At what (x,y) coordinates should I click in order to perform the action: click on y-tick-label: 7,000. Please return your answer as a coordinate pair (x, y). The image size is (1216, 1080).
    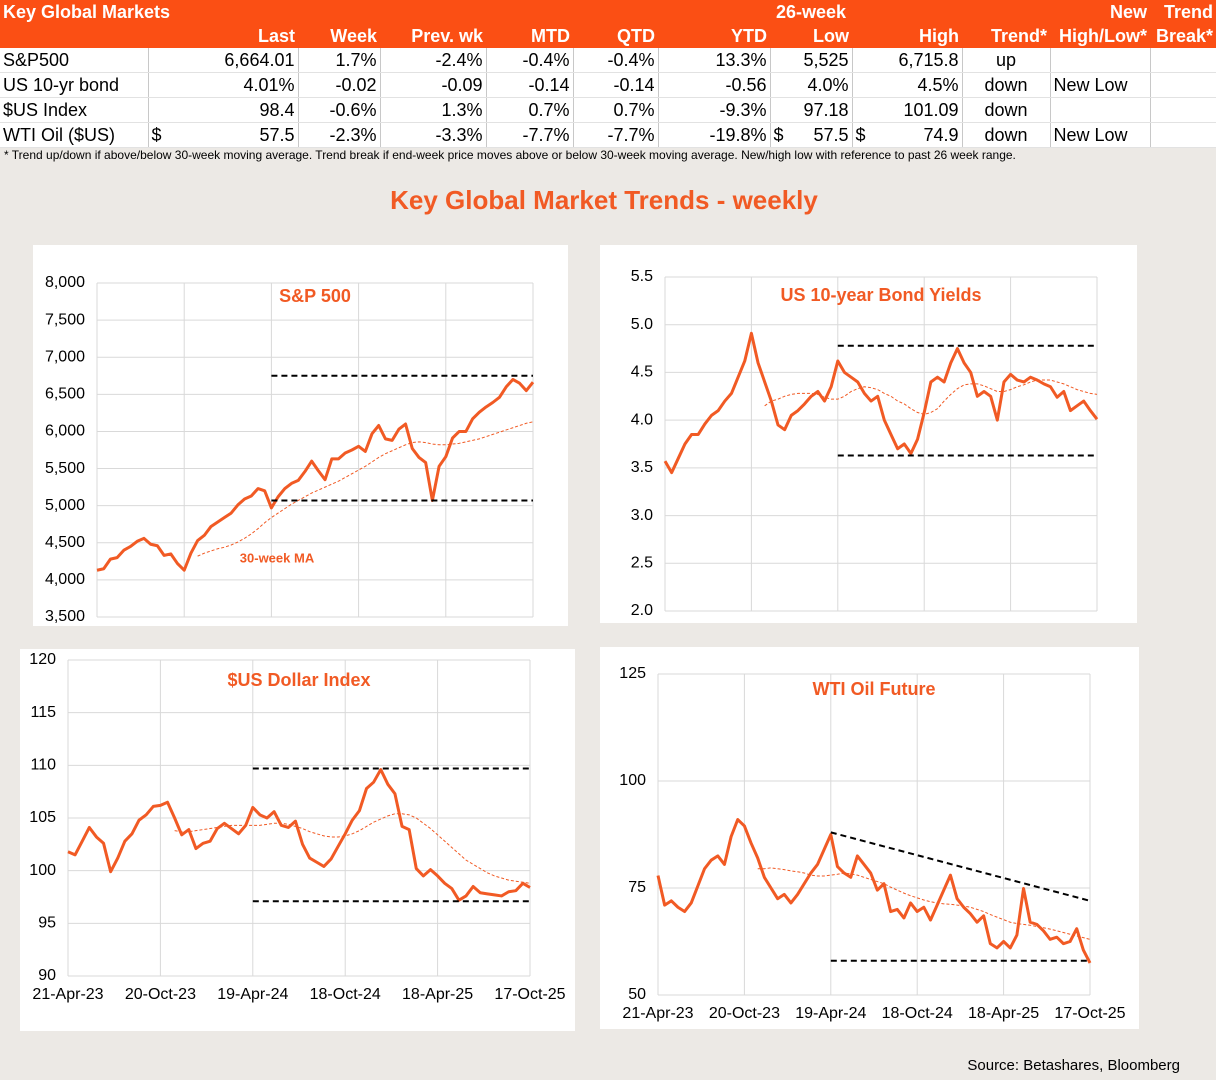
    Looking at the image, I should click on (65, 356).